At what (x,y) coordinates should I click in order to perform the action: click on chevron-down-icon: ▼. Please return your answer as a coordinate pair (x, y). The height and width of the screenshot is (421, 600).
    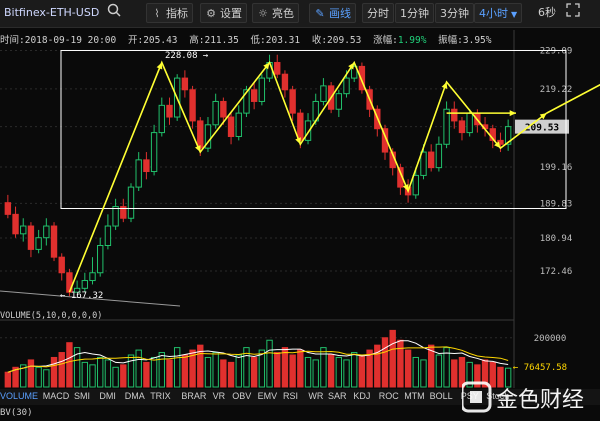
    Looking at the image, I should click on (514, 14).